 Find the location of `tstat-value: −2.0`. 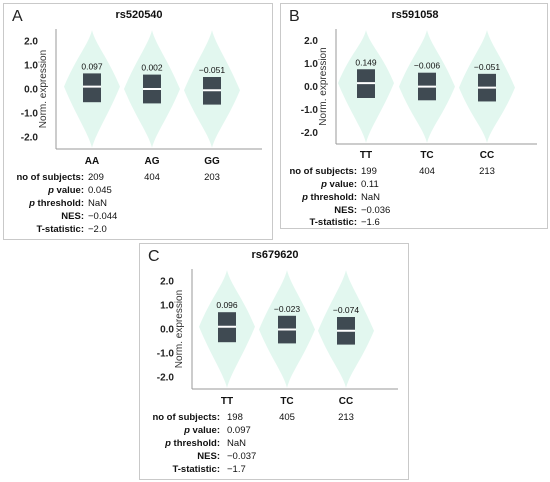

tstat-value: −2.0 is located at coordinates (97, 229).